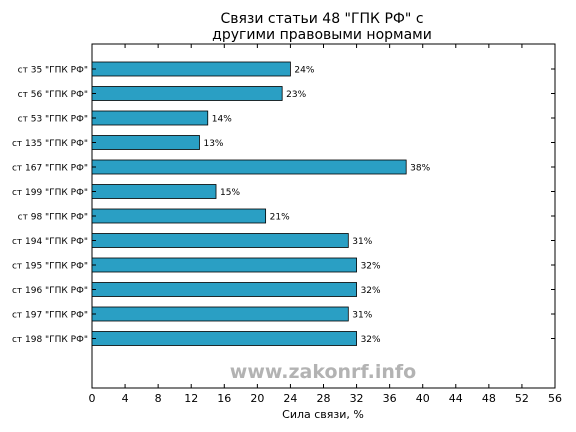 The image size is (576, 432). Describe the element at coordinates (224, 398) in the screenshot. I see `x-tick-label: 16` at that location.